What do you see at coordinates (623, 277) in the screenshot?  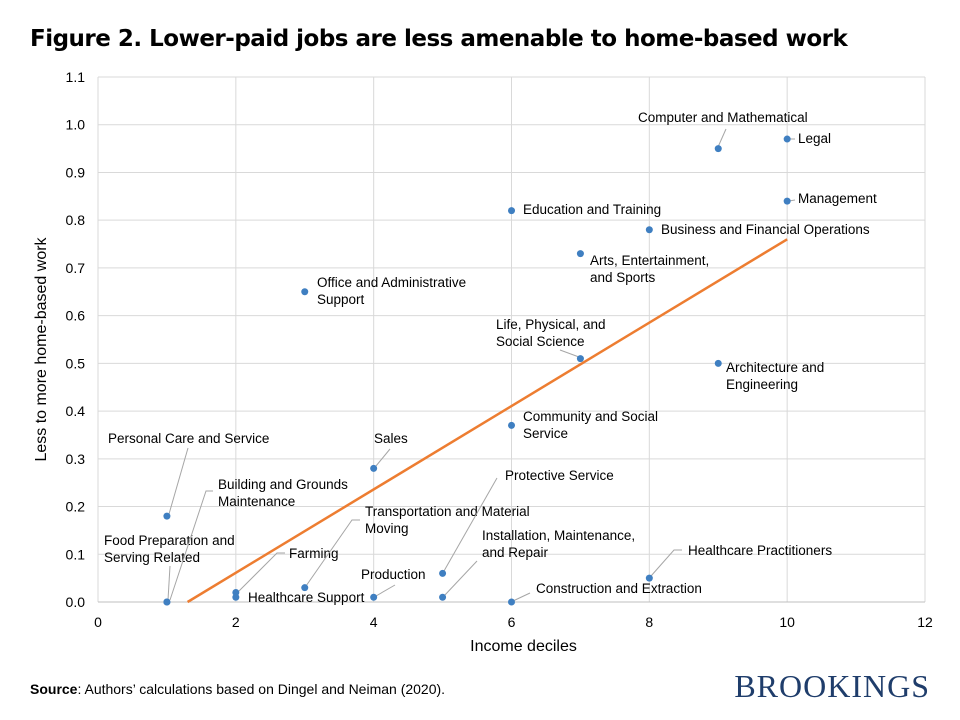 I see `data-label: and Sports` at bounding box center [623, 277].